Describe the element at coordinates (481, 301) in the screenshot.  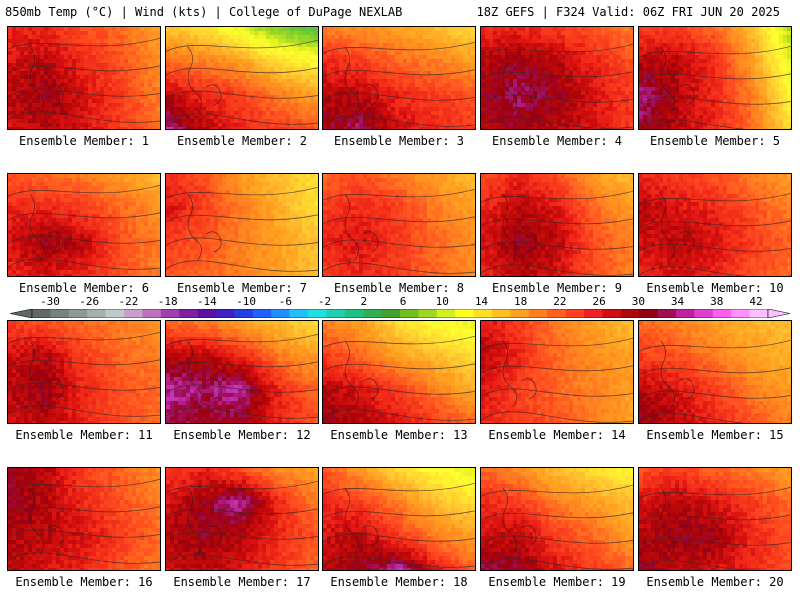
I see `colorbar-tick: 14` at that location.